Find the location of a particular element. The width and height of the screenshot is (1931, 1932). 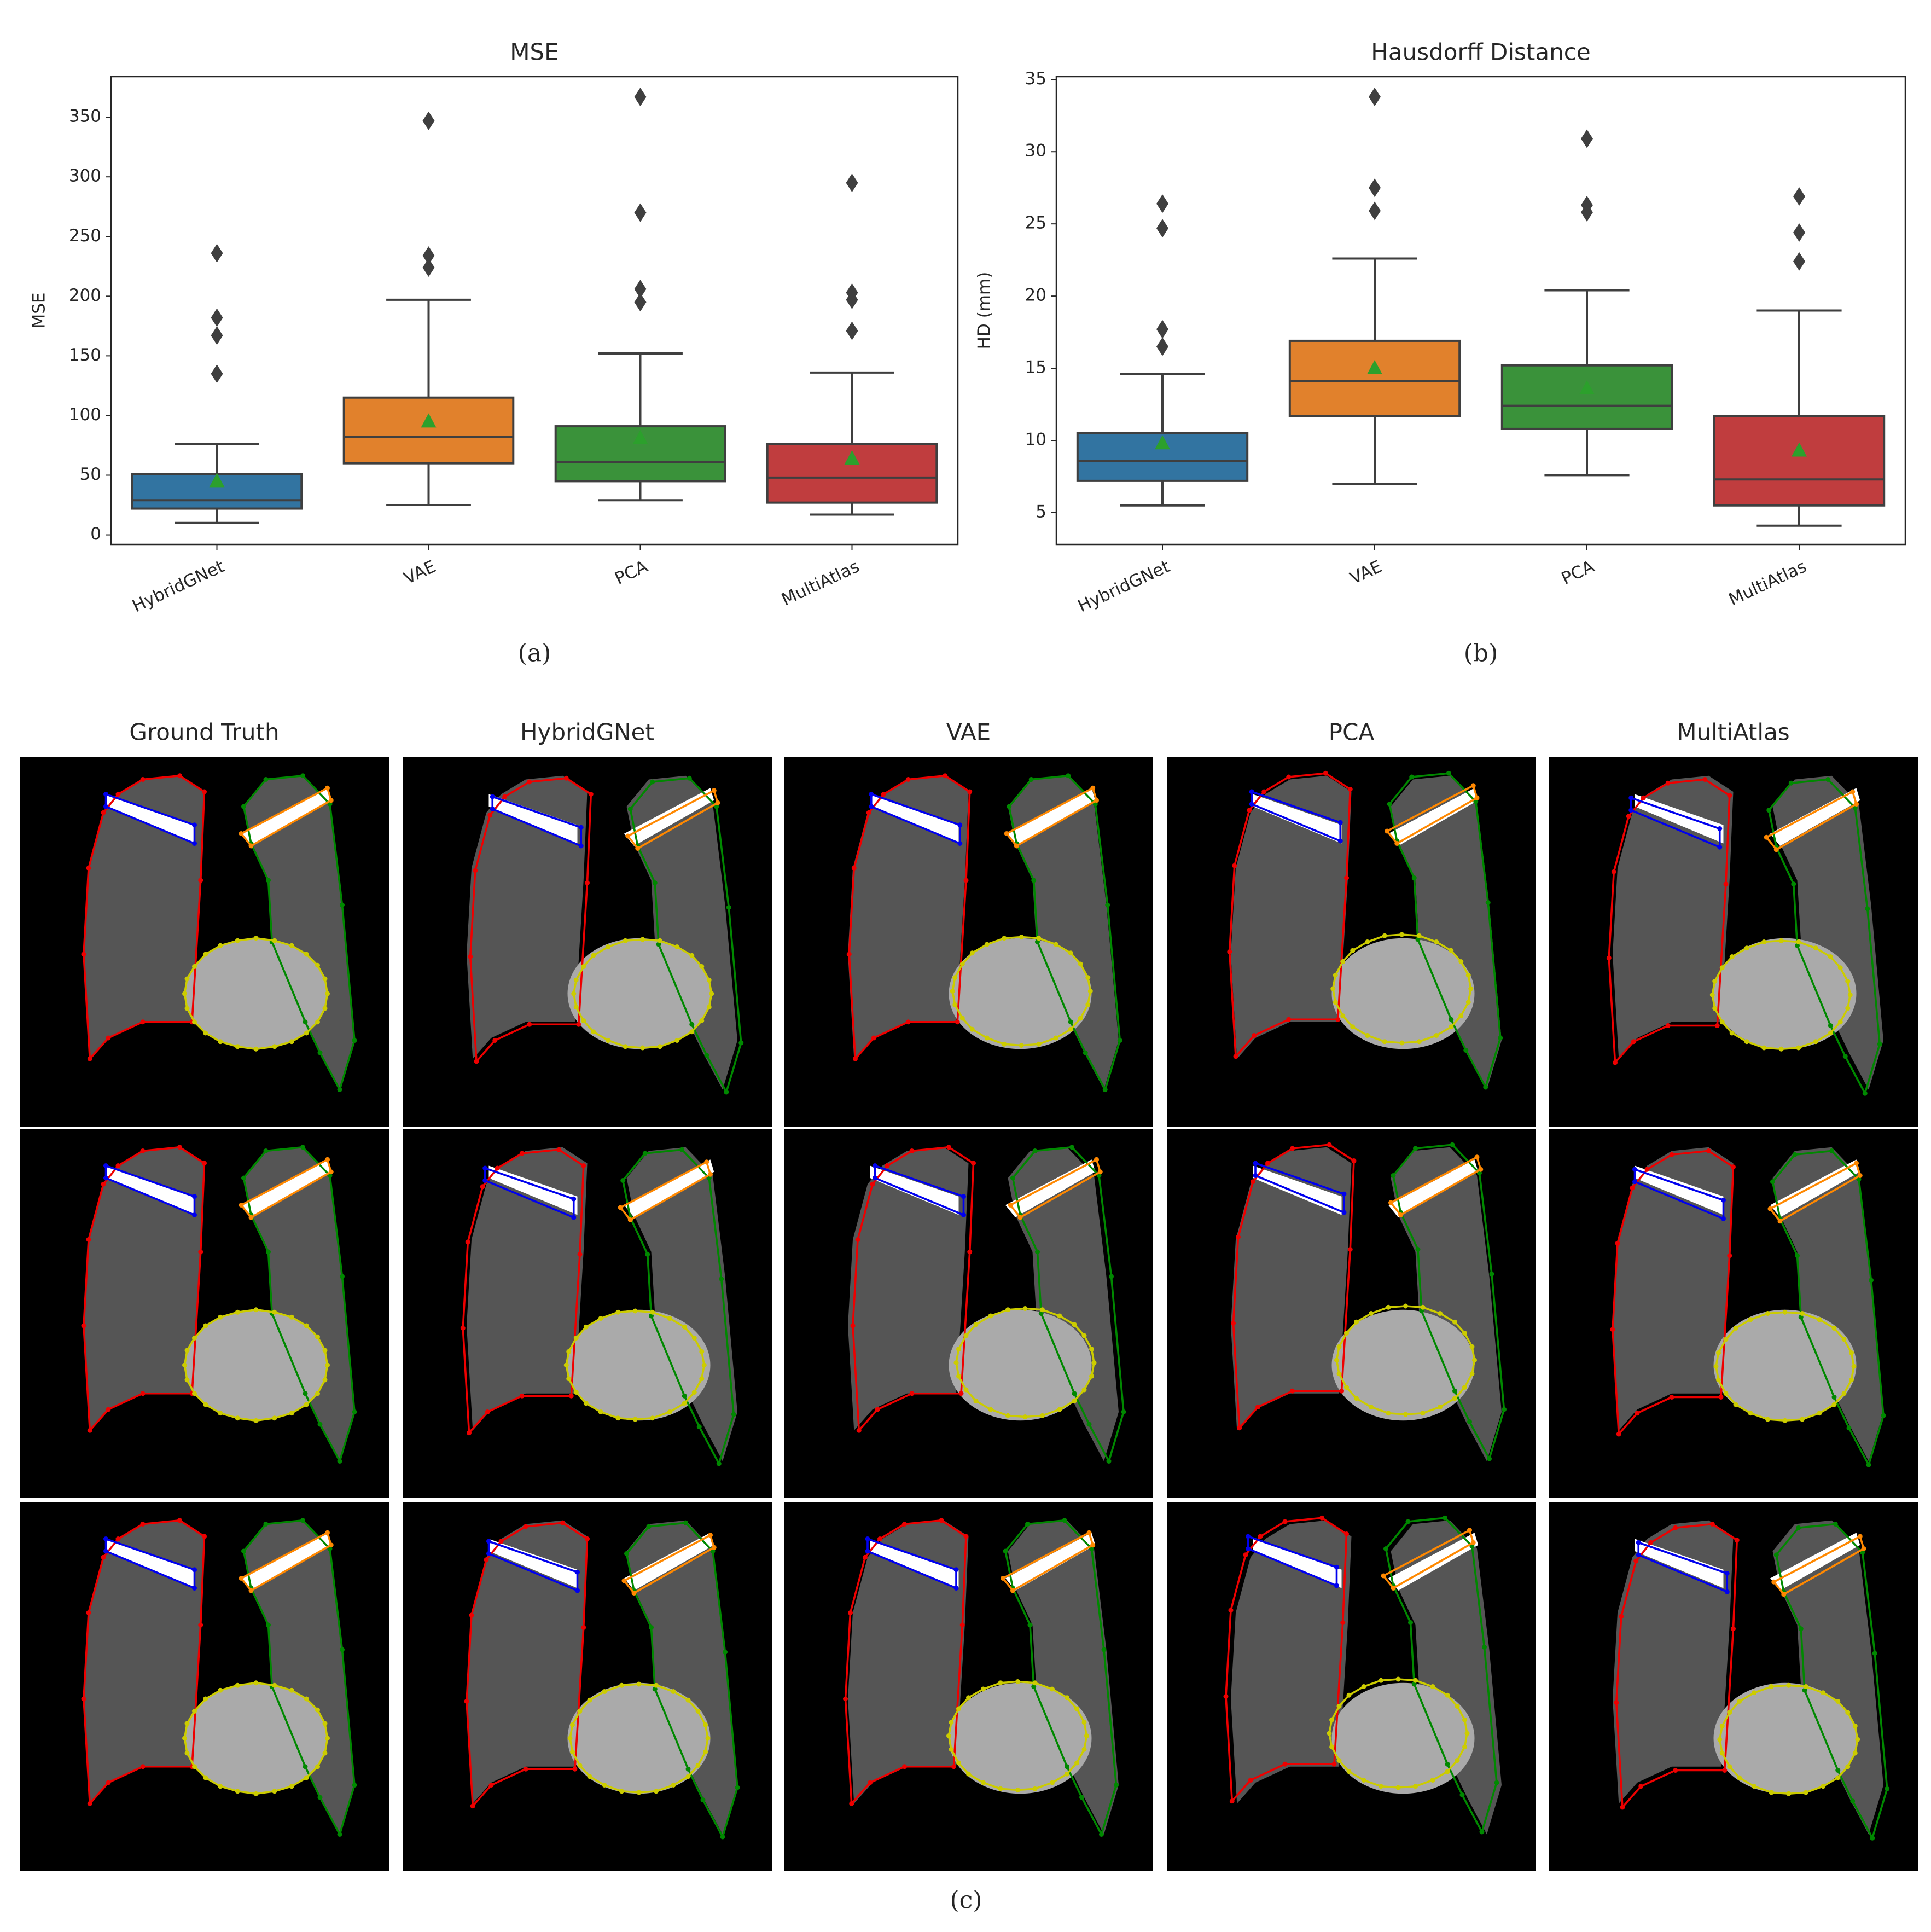

x-tick-label: HybridGNet is located at coordinates (1124, 586).